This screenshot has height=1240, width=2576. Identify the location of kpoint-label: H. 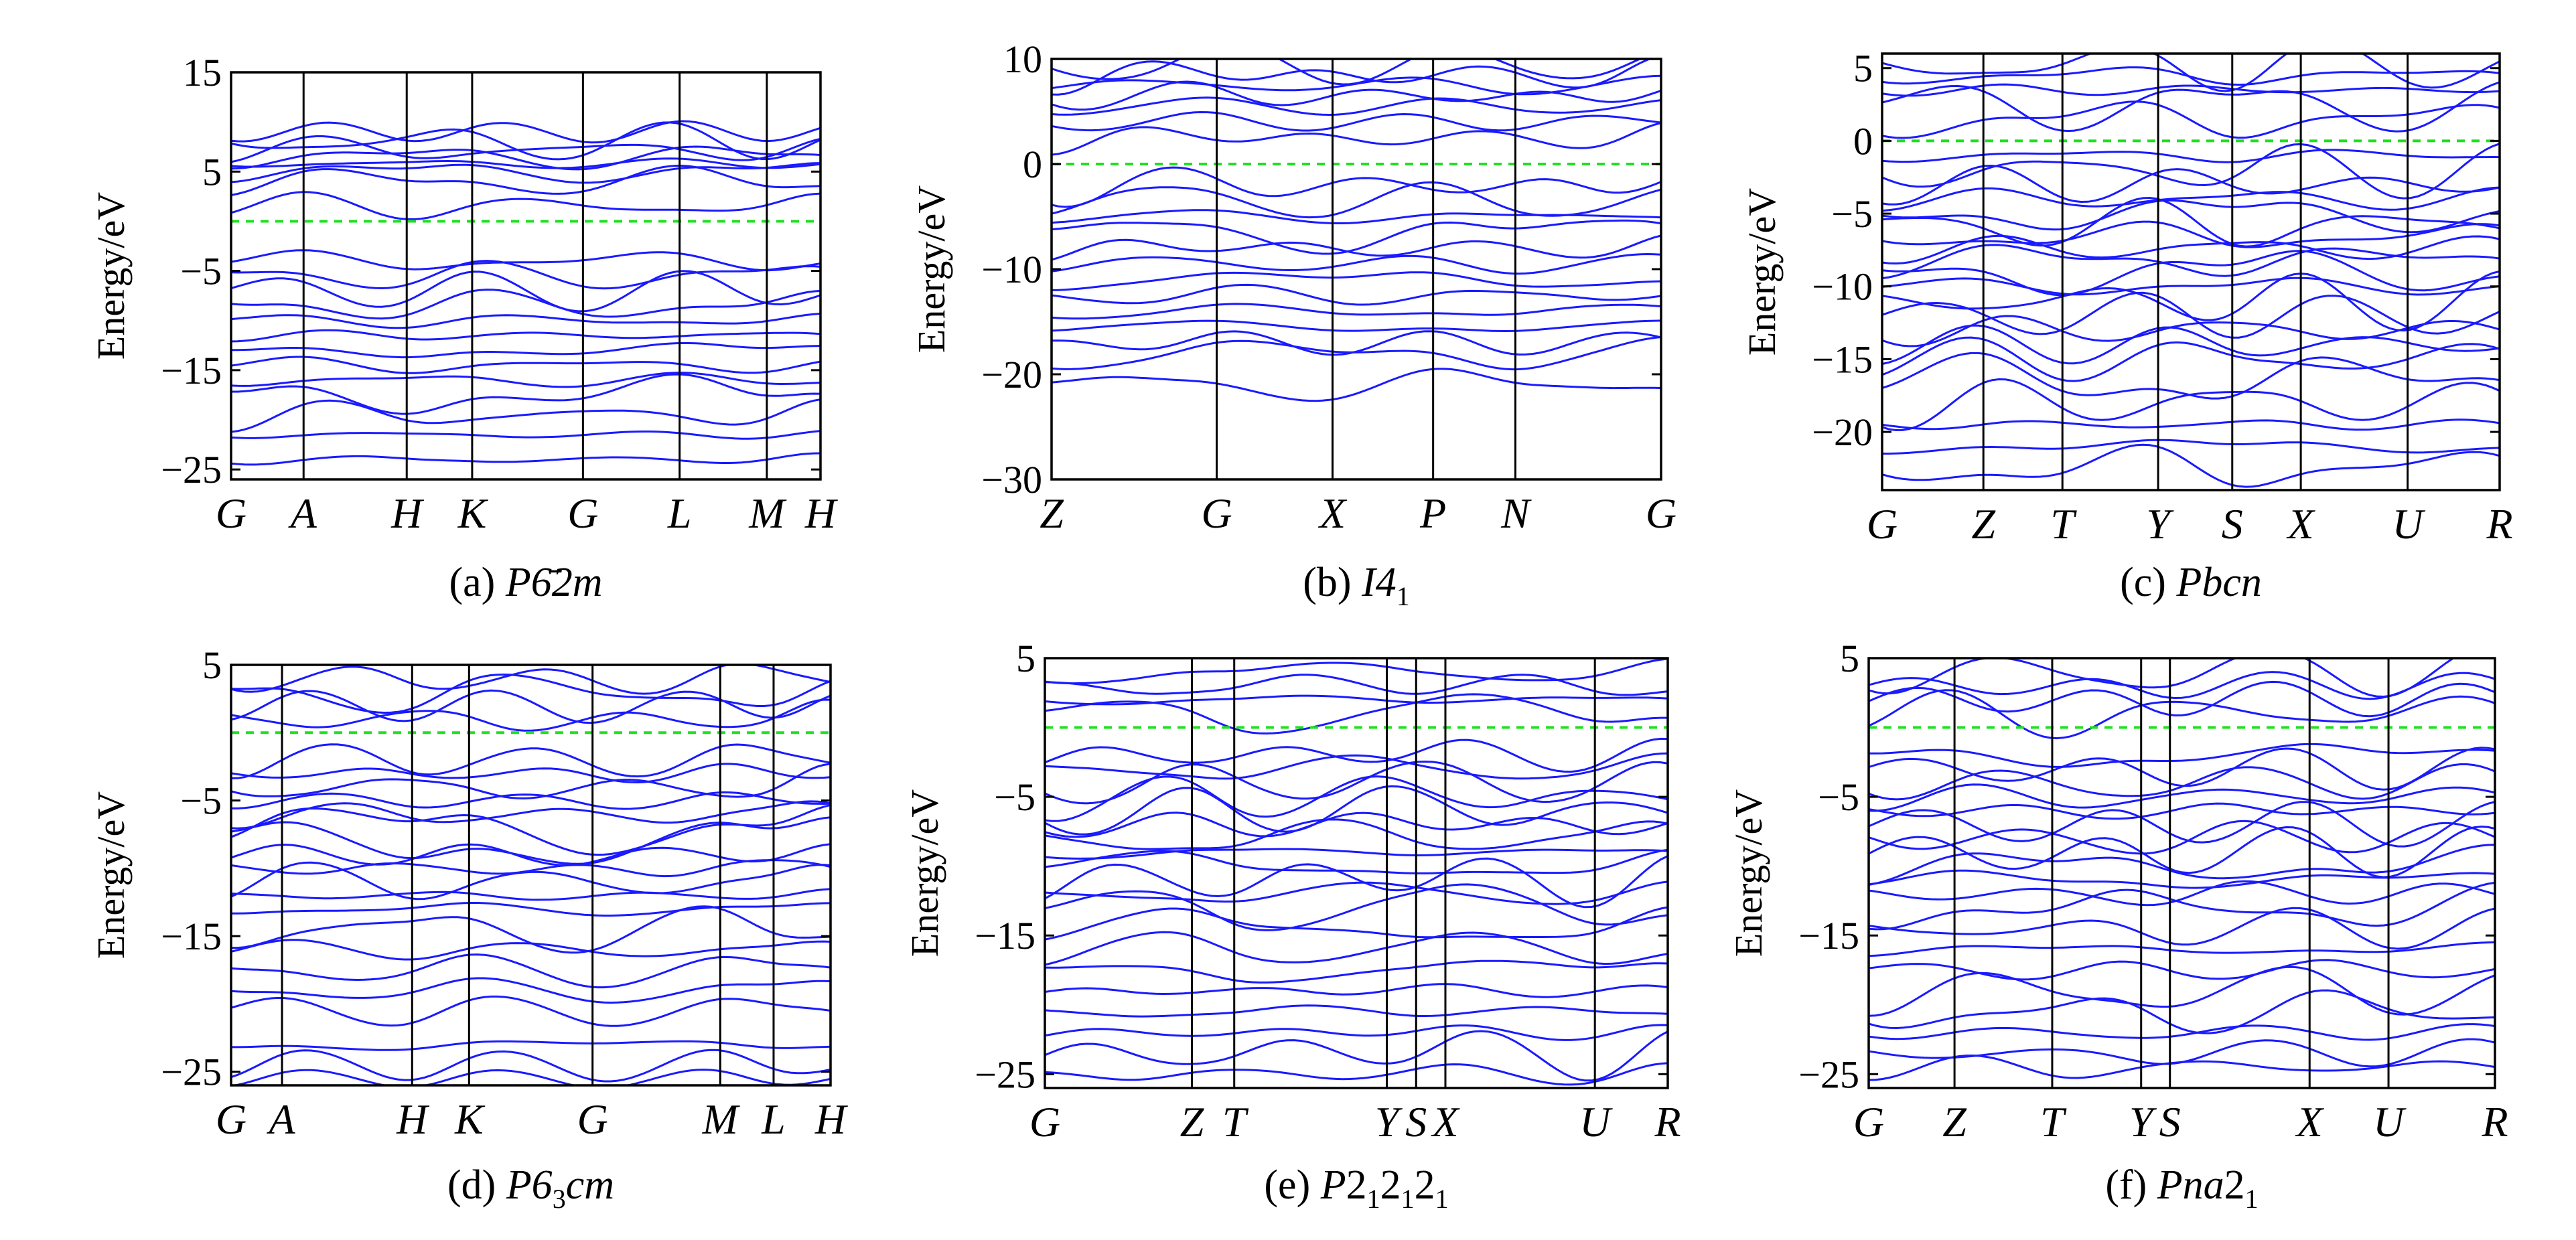
(831, 1119).